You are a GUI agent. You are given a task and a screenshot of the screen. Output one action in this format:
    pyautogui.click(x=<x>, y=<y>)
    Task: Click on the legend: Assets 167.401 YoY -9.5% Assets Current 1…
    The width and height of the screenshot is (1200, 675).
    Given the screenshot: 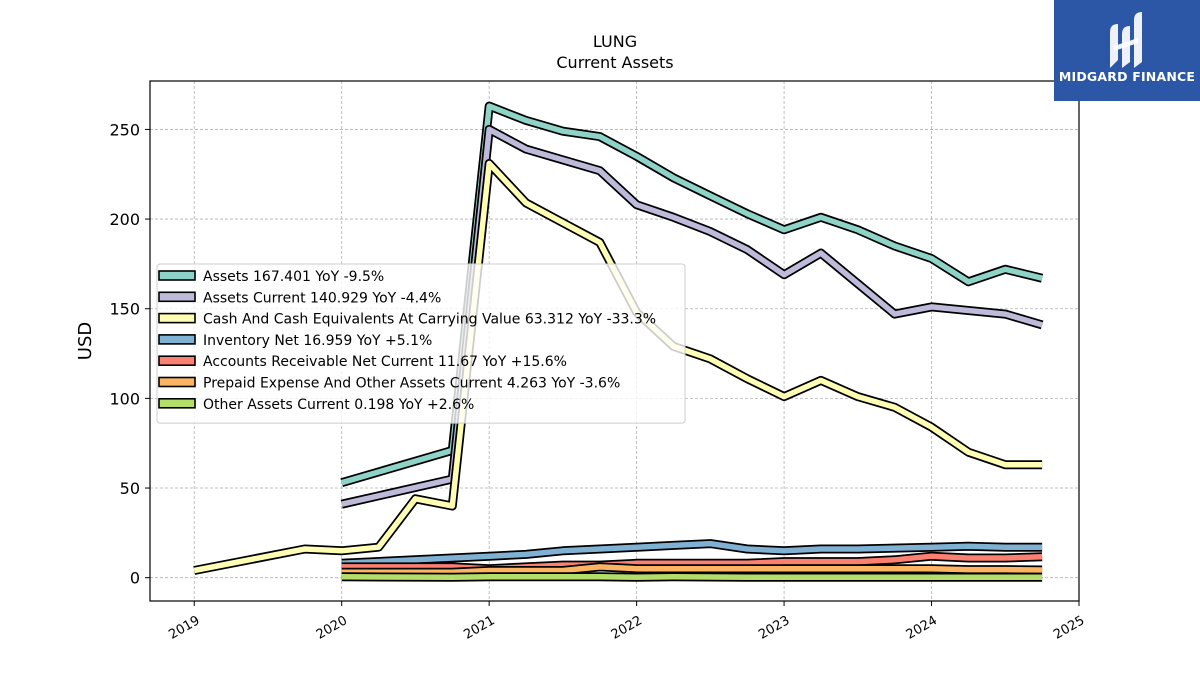 What is the action you would take?
    pyautogui.click(x=421, y=343)
    